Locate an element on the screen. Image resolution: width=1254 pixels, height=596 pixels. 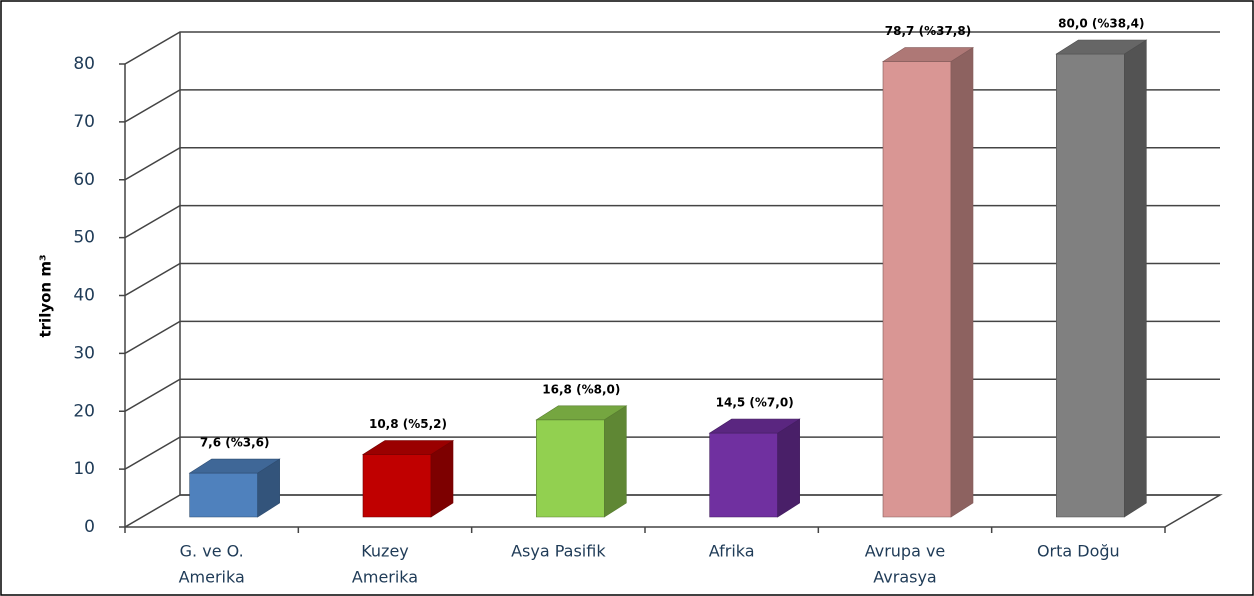
data-label: 16,8 (%8,0) is located at coordinates (581, 389).